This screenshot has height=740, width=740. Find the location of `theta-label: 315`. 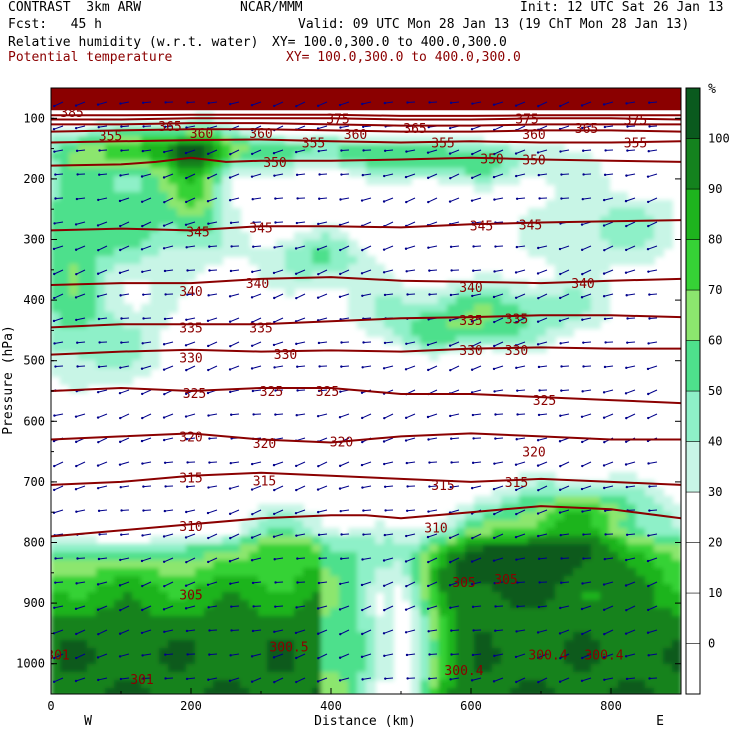

theta-label: 315 is located at coordinates (264, 482).